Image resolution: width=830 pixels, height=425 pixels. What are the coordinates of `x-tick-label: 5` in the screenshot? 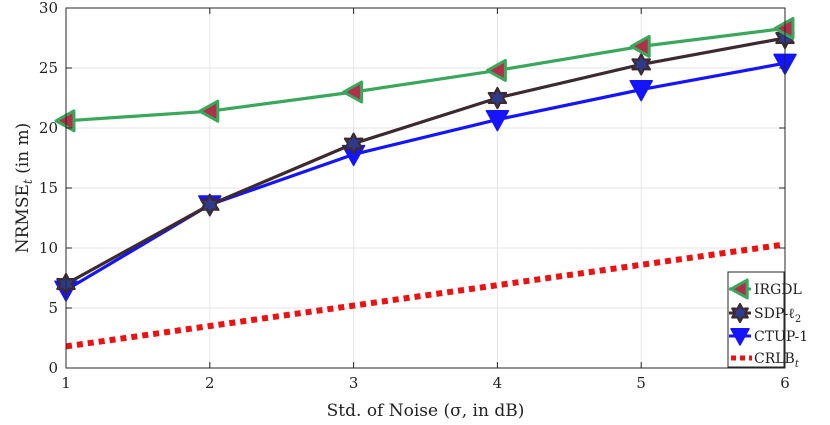 It's located at (641, 383).